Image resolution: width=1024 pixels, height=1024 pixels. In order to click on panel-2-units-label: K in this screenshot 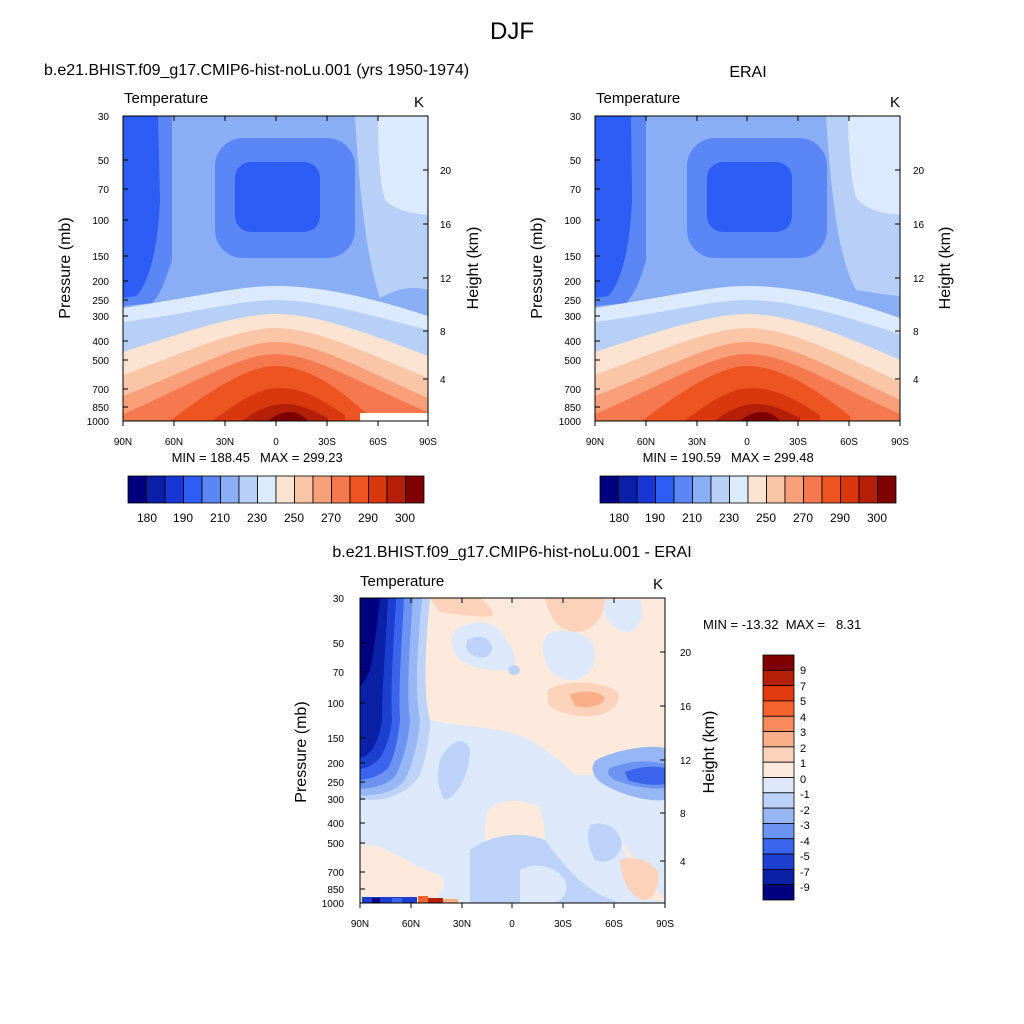, I will do `click(895, 102)`.